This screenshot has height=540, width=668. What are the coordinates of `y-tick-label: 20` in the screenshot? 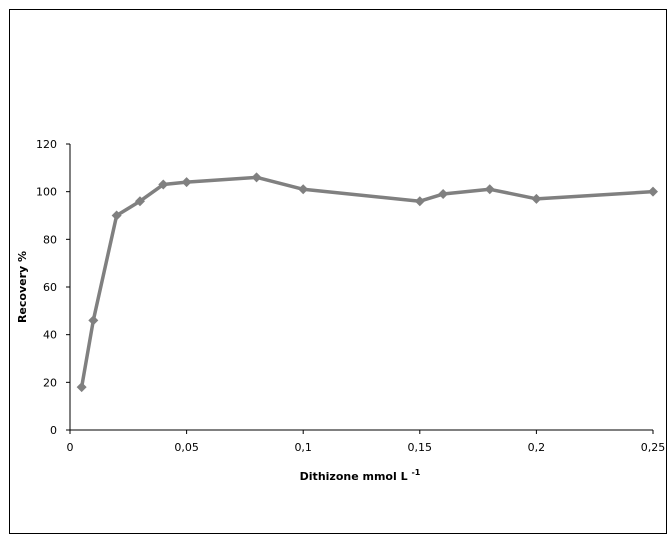 It's located at (50, 382).